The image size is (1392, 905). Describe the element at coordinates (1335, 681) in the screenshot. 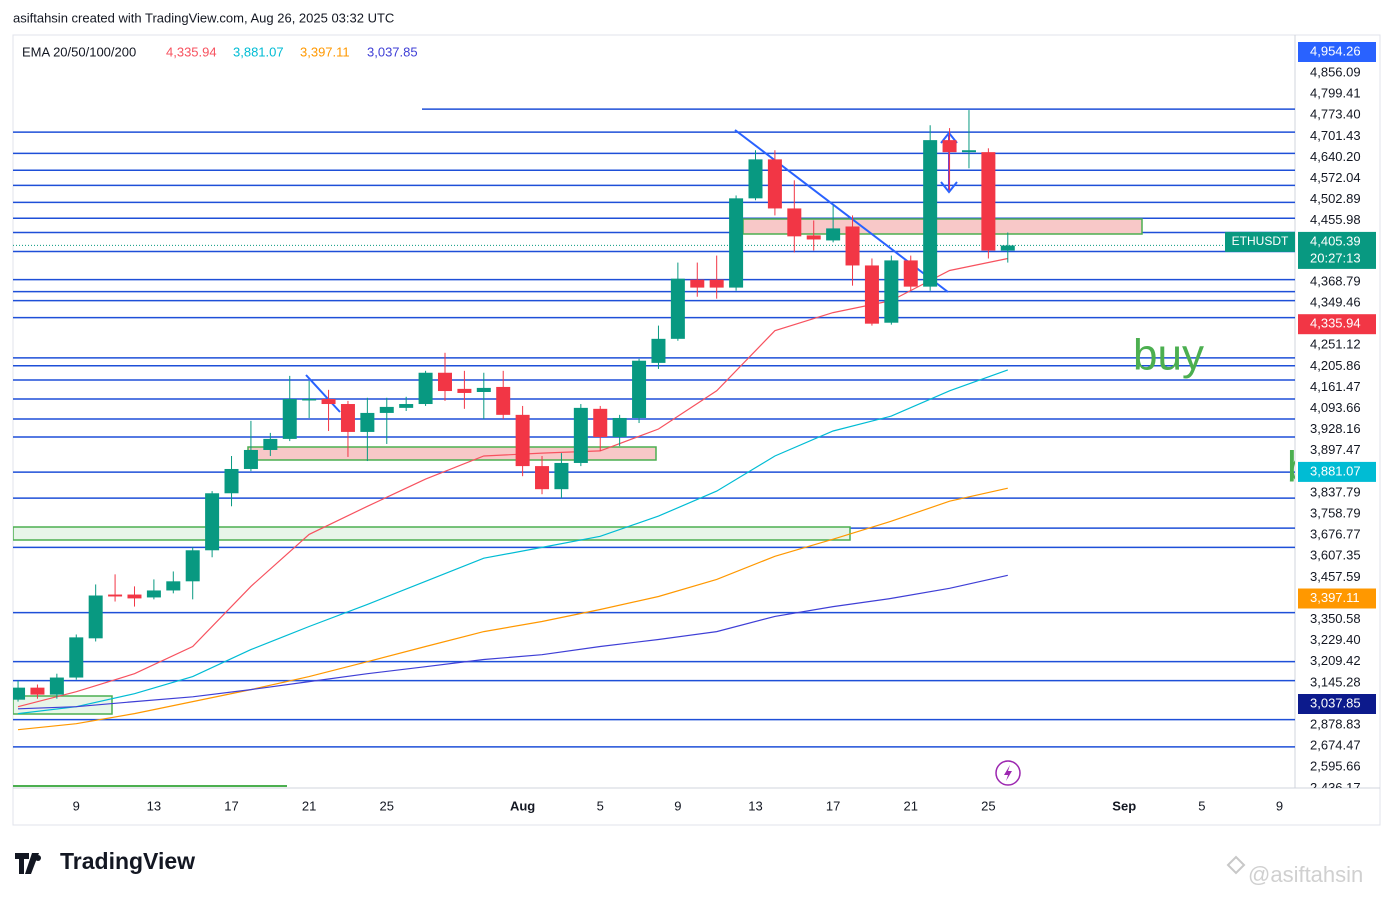

I see `price-label: 3,145.28` at that location.